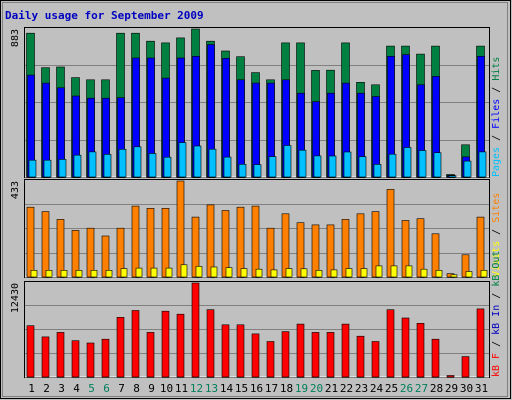 The height and width of the screenshot is (400, 512). What do you see at coordinates (496, 317) in the screenshot?
I see `legend-label: kB In` at bounding box center [496, 317].